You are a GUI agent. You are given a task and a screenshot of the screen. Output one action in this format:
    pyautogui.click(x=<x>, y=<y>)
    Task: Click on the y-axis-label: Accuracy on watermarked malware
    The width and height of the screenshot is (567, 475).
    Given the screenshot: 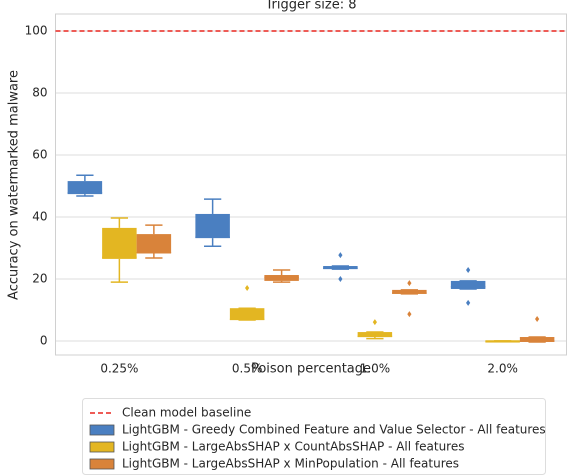 What is the action you would take?
    pyautogui.click(x=14, y=185)
    